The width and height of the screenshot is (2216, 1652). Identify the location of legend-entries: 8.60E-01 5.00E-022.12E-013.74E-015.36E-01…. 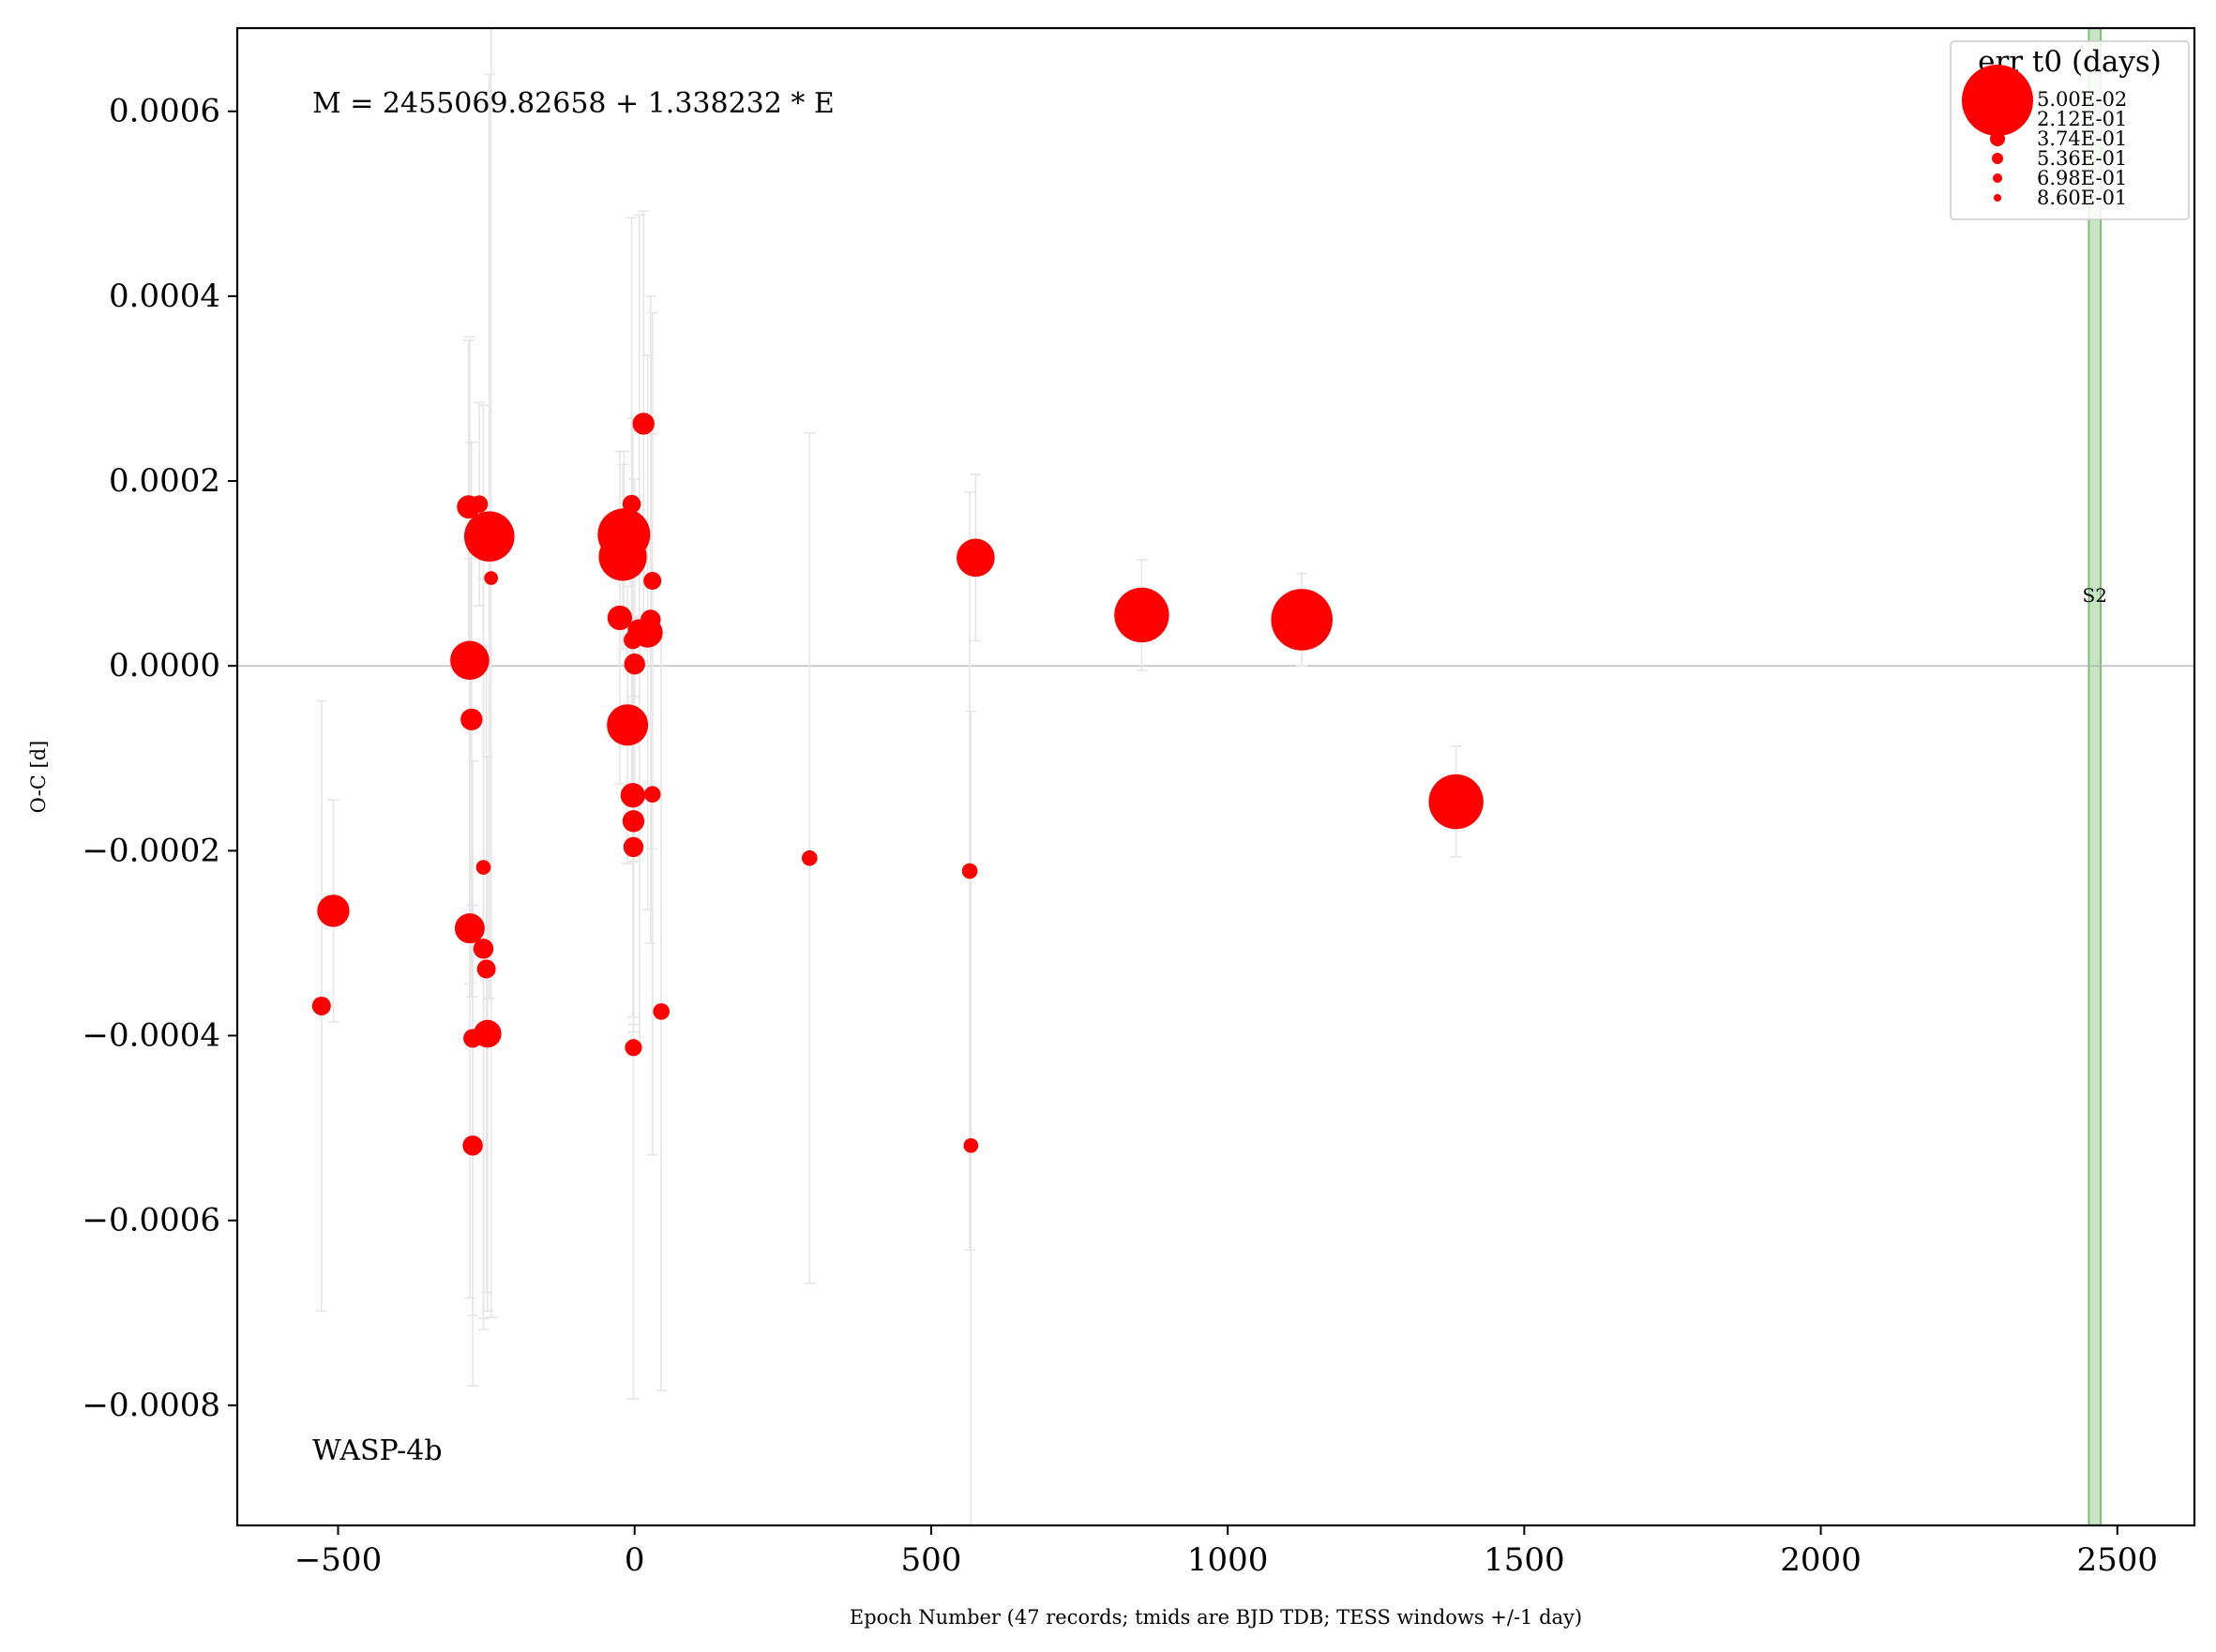
(2044, 137).